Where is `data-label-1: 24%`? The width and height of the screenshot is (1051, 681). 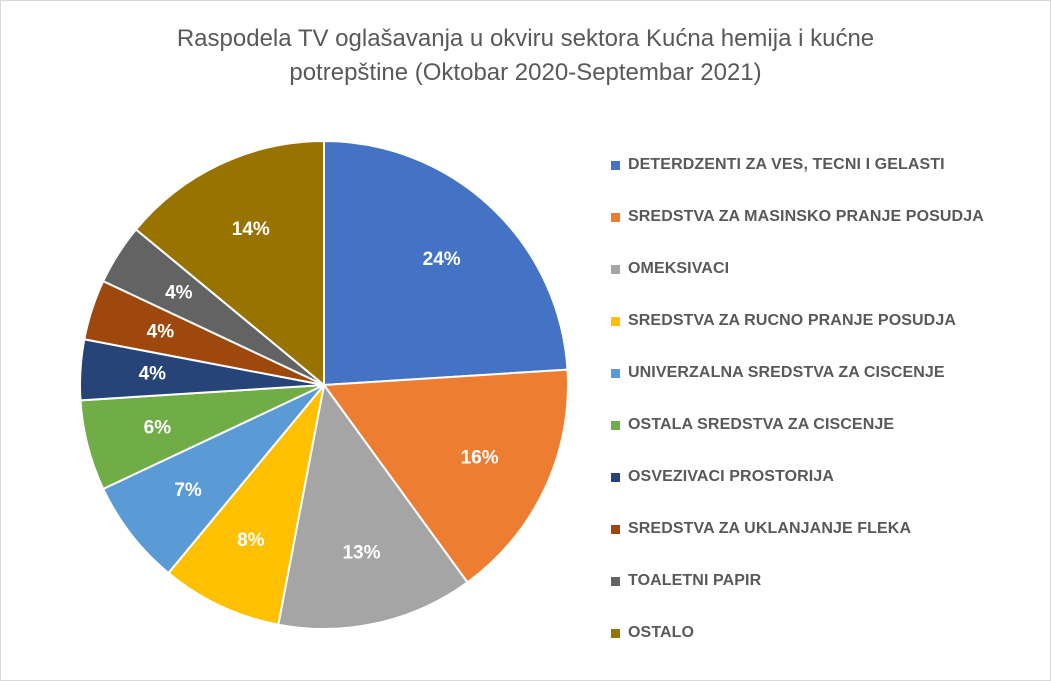 data-label-1: 24% is located at coordinates (442, 259).